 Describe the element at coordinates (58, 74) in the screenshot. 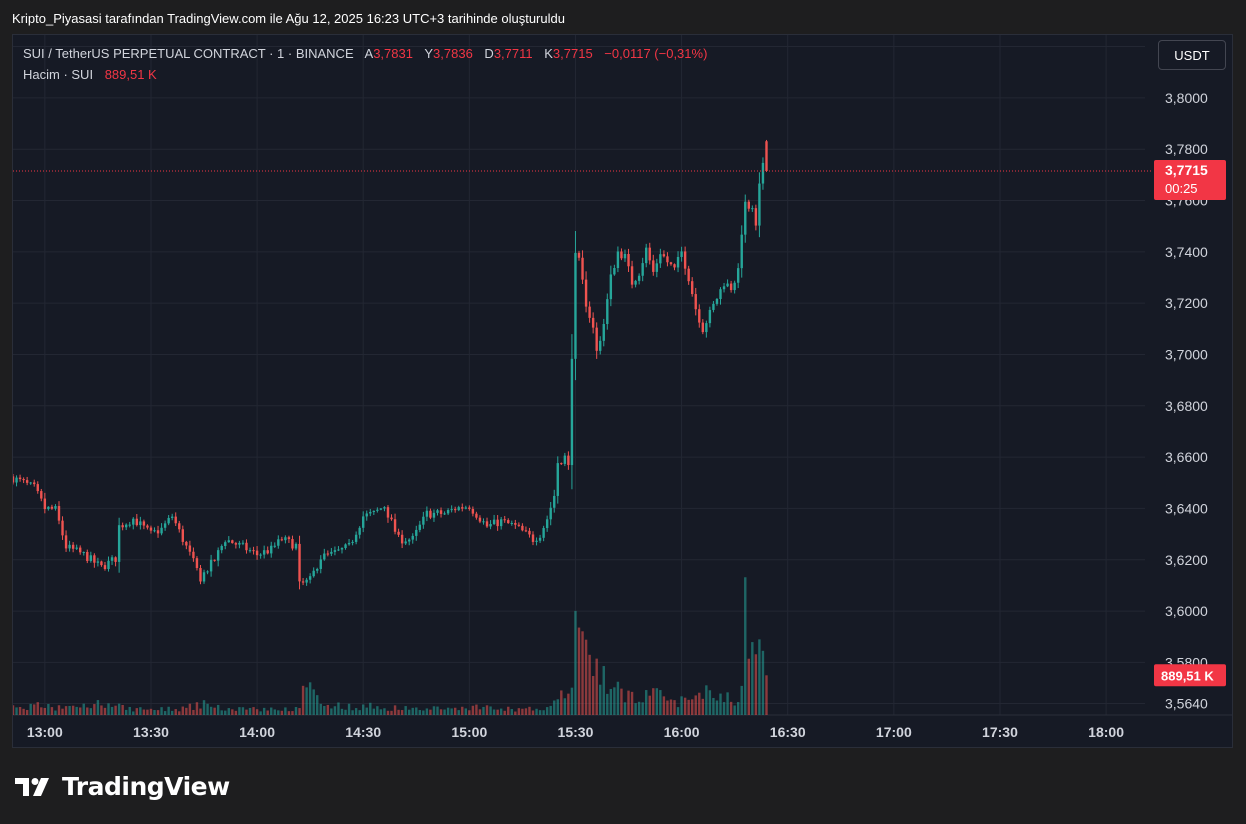

I see `volume-label: Hacim · SUI` at that location.